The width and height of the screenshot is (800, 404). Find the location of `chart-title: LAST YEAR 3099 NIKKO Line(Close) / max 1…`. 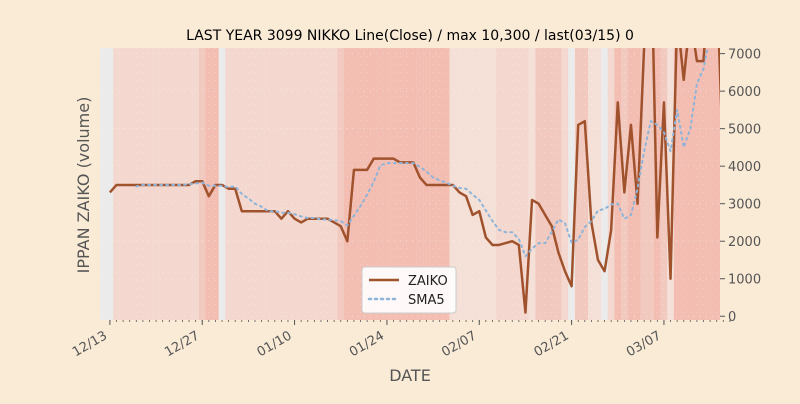

chart-title: LAST YEAR 3099 NIKKO Line(Close) / max 1… is located at coordinates (410, 36).